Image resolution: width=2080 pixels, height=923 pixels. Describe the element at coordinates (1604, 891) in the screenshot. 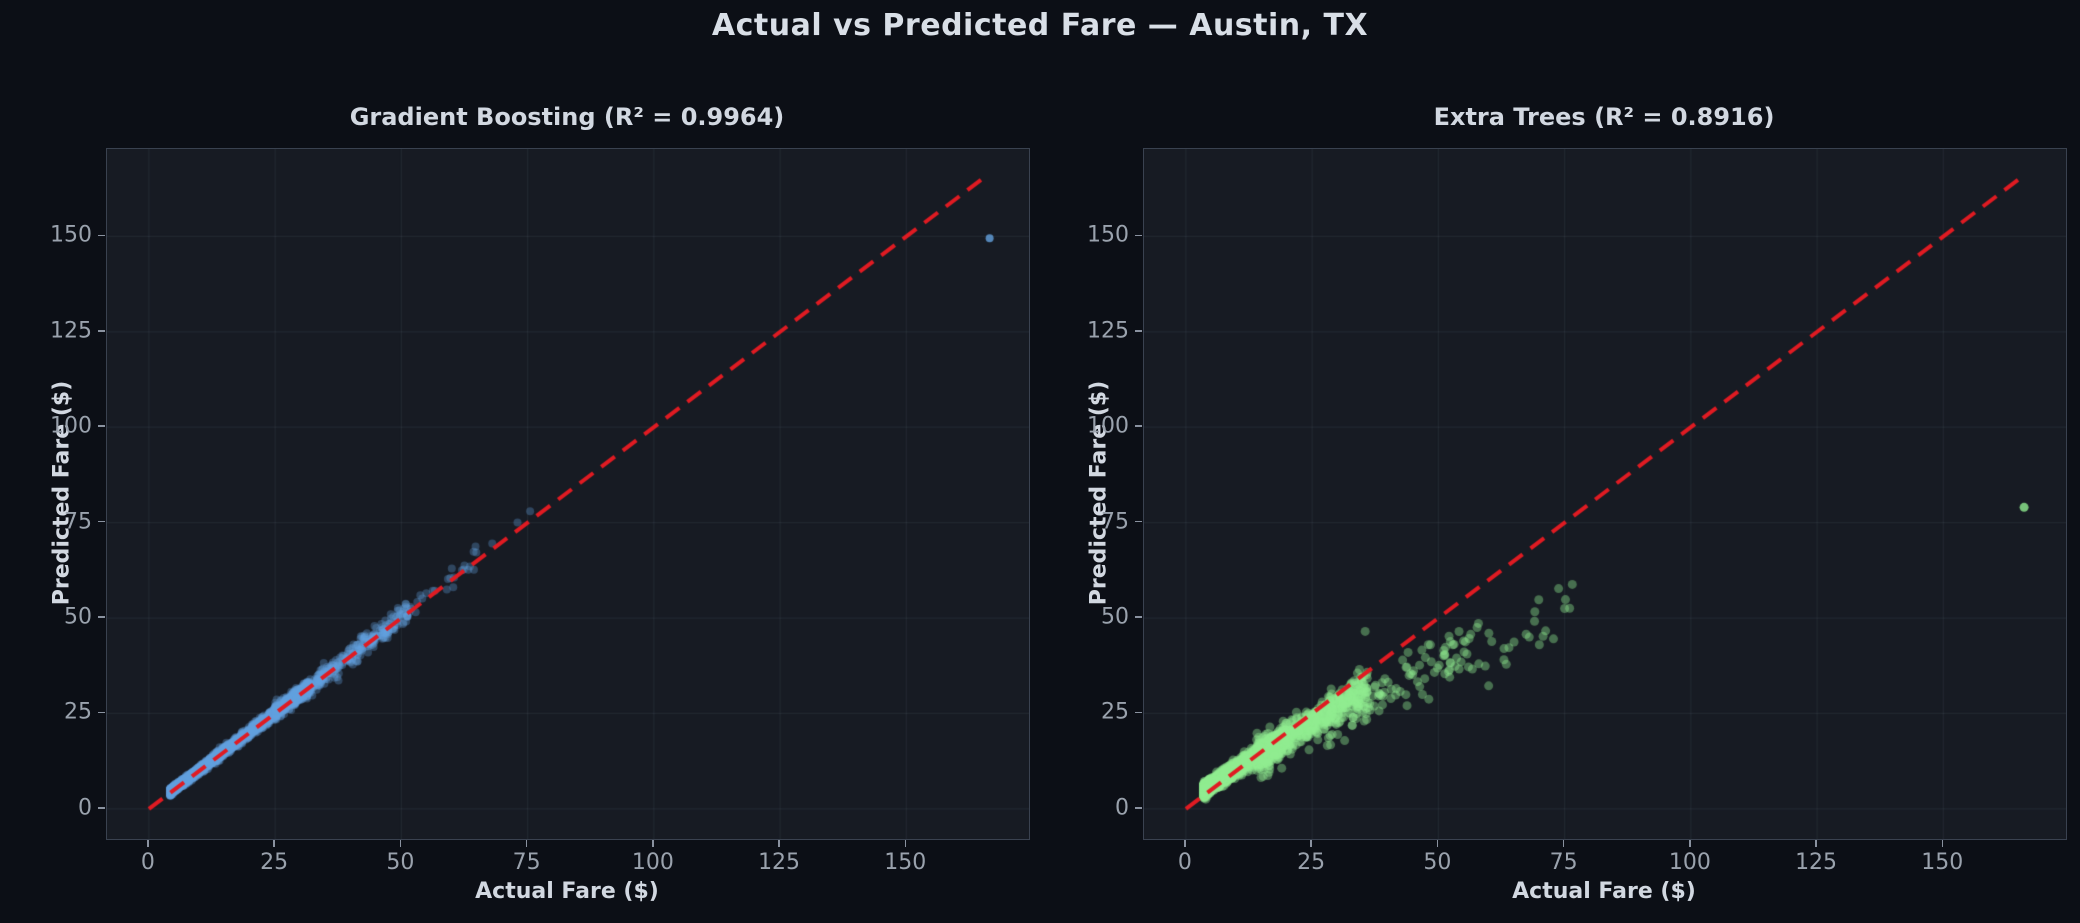

I see `x-axis-label-1: Actual Fare ($)` at that location.